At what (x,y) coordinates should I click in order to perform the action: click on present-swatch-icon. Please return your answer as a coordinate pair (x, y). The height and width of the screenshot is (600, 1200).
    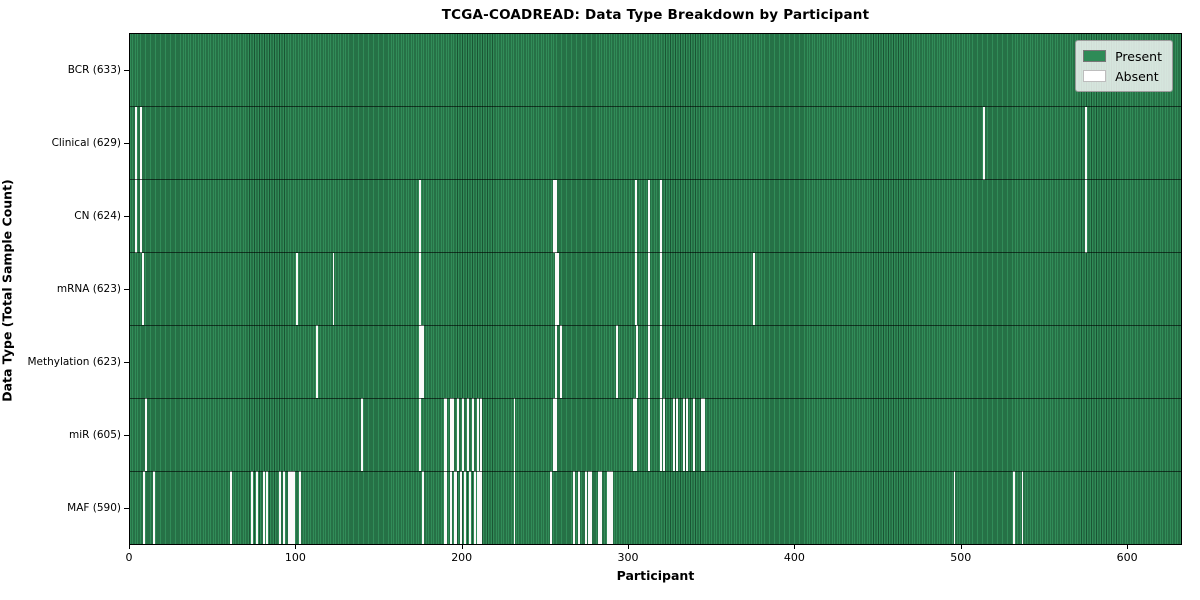
    Looking at the image, I should click on (1095, 56).